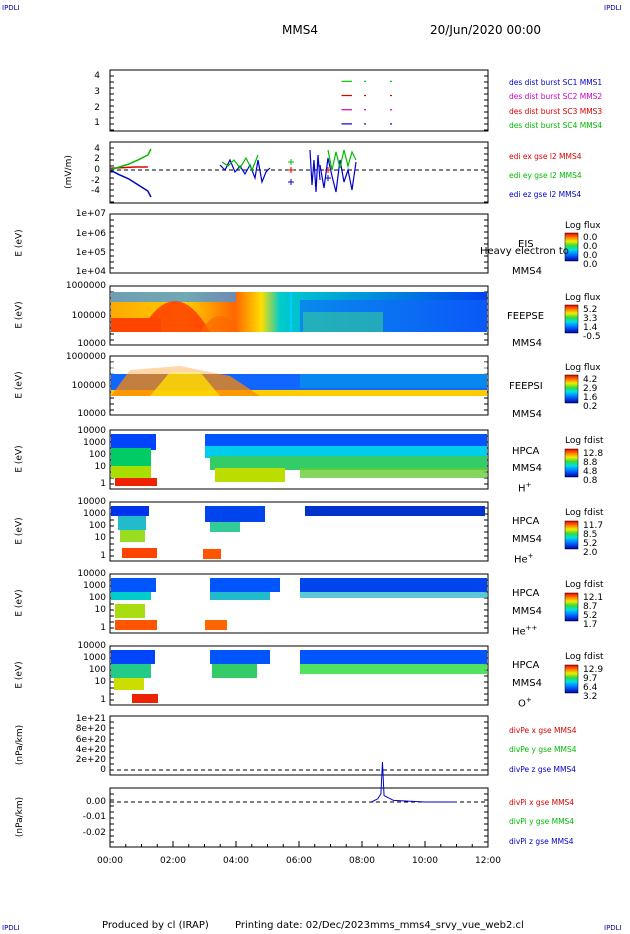  What do you see at coordinates (362, 861) in the screenshot?
I see `x-tick: 08:00` at bounding box center [362, 861].